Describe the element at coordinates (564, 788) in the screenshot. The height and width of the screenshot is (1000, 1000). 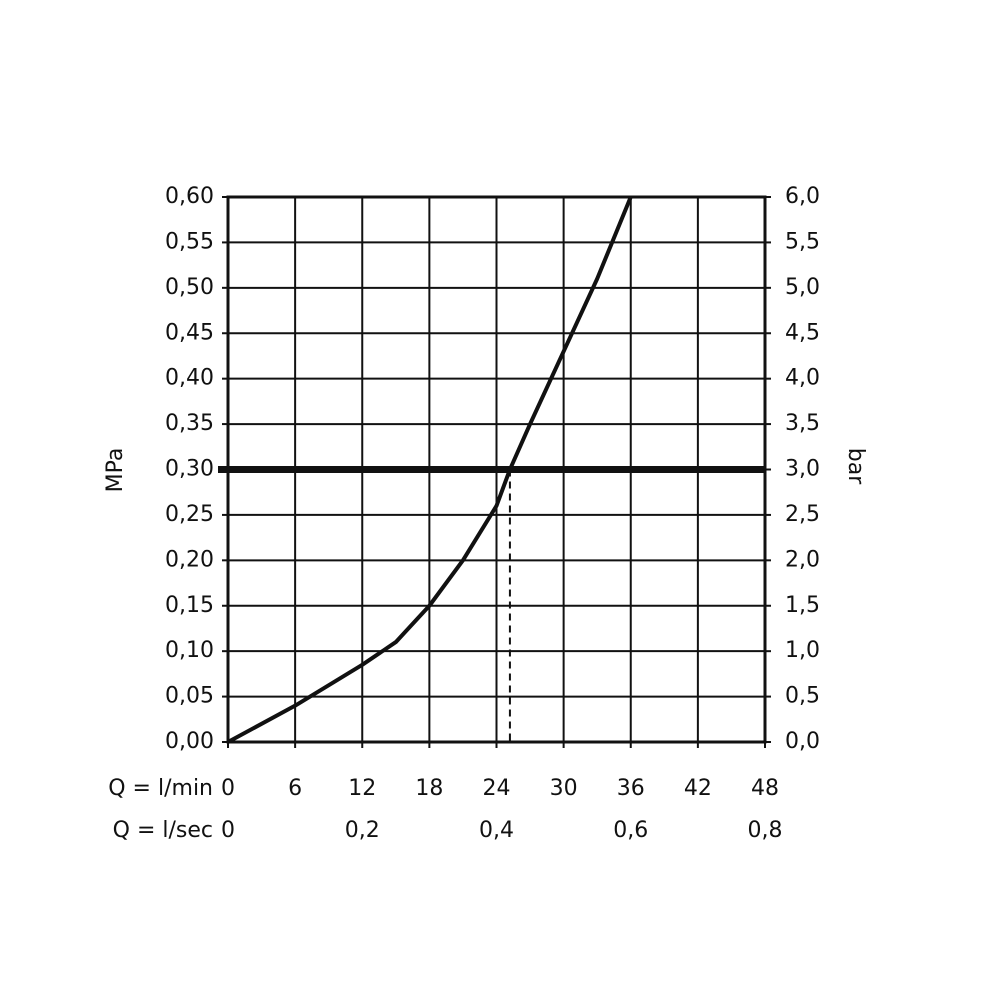
I see `x-tick-label: 30` at that location.